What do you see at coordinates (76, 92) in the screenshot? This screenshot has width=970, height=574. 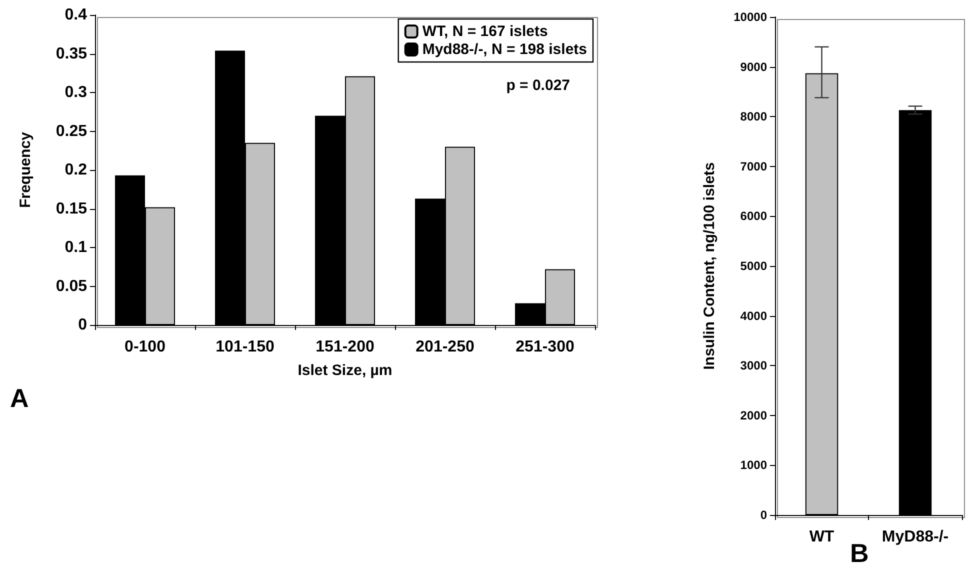 I see `y-tick-label: 0.3` at bounding box center [76, 92].